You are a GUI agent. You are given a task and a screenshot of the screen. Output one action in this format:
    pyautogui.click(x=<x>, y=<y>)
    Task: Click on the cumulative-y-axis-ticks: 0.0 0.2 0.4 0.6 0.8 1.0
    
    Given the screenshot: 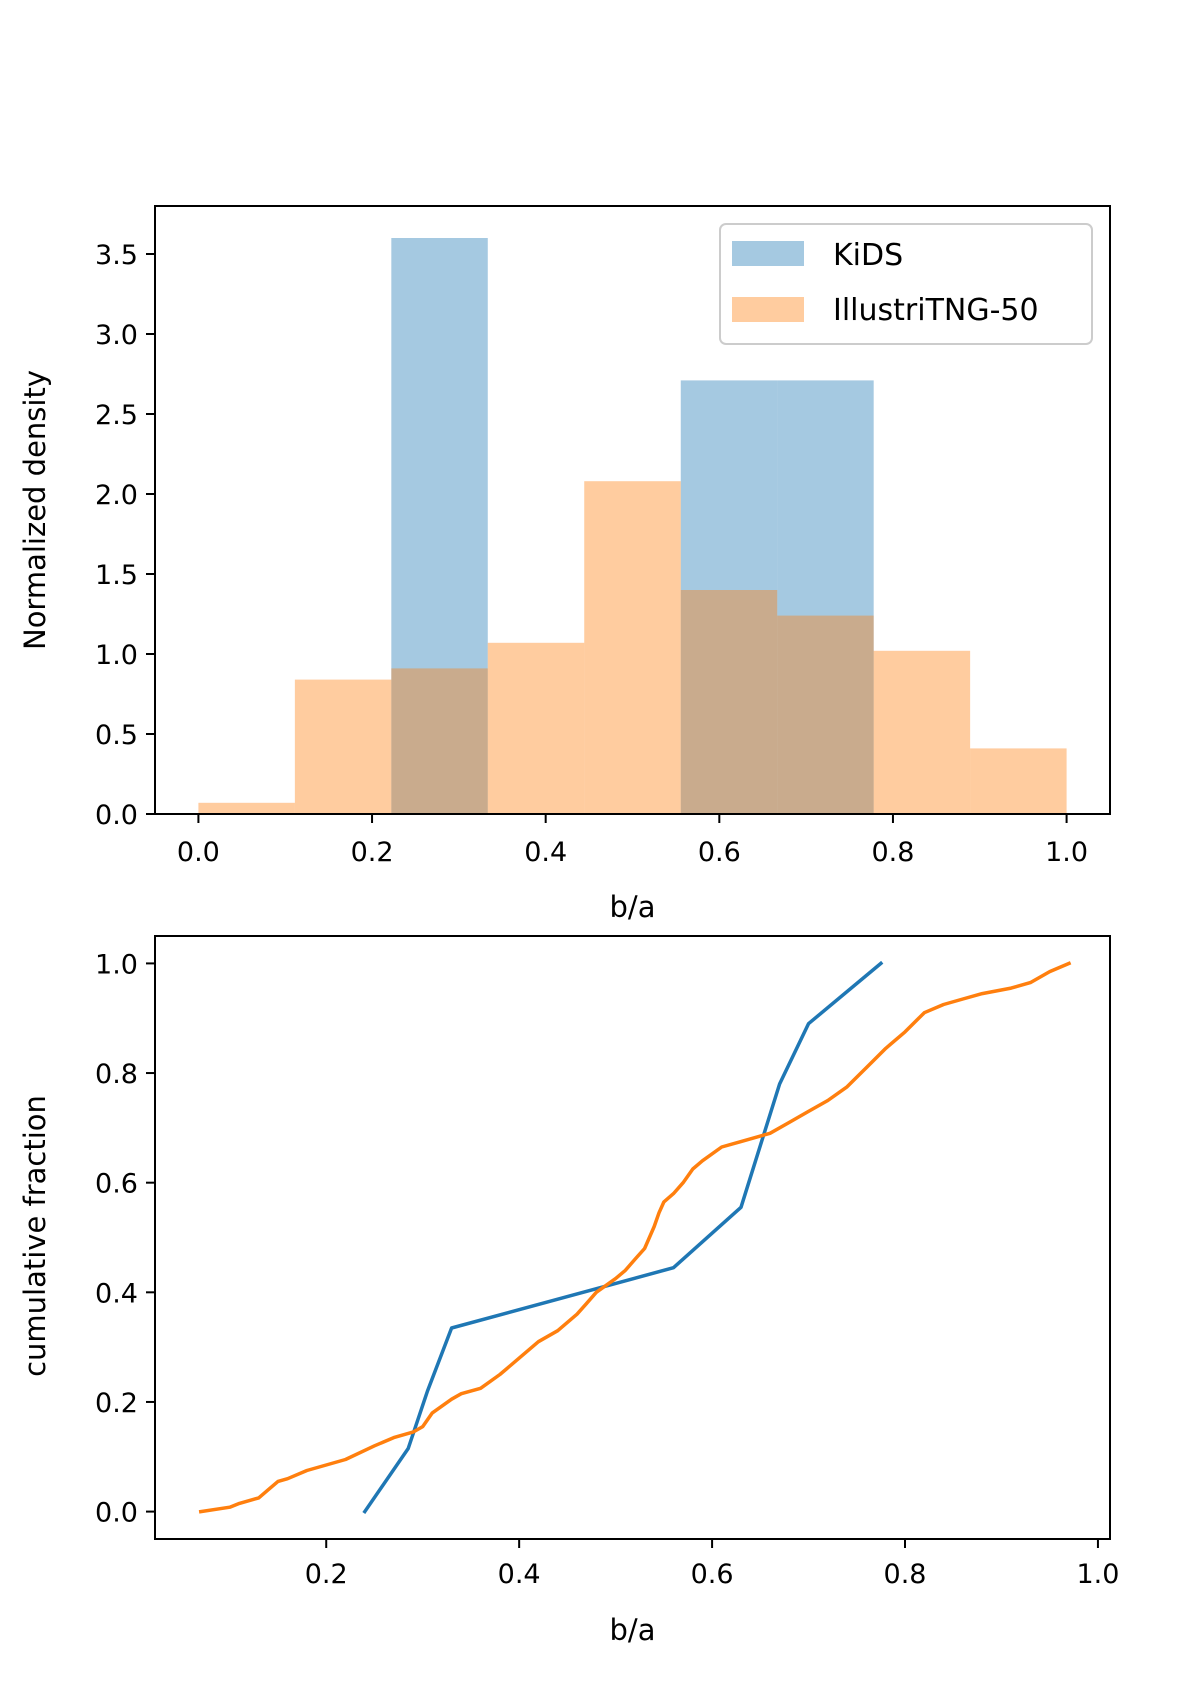 What is the action you would take?
    pyautogui.click(x=125, y=1239)
    